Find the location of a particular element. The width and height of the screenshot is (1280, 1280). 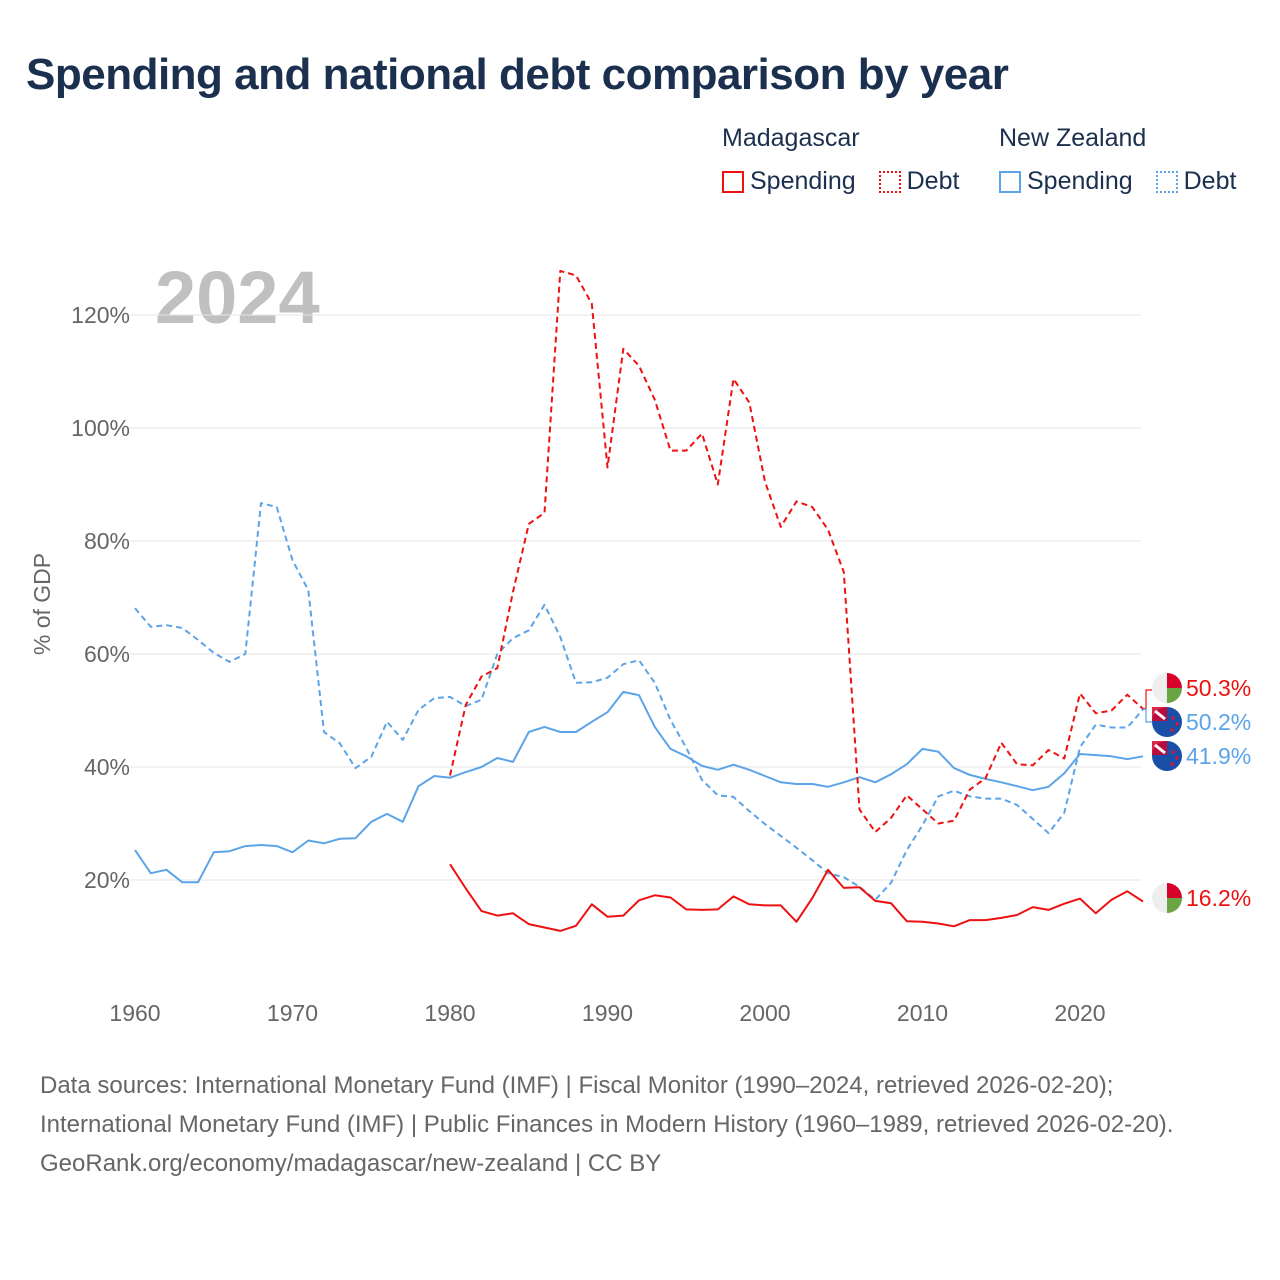

legend-group-name: New Zealand is located at coordinates (1073, 138).